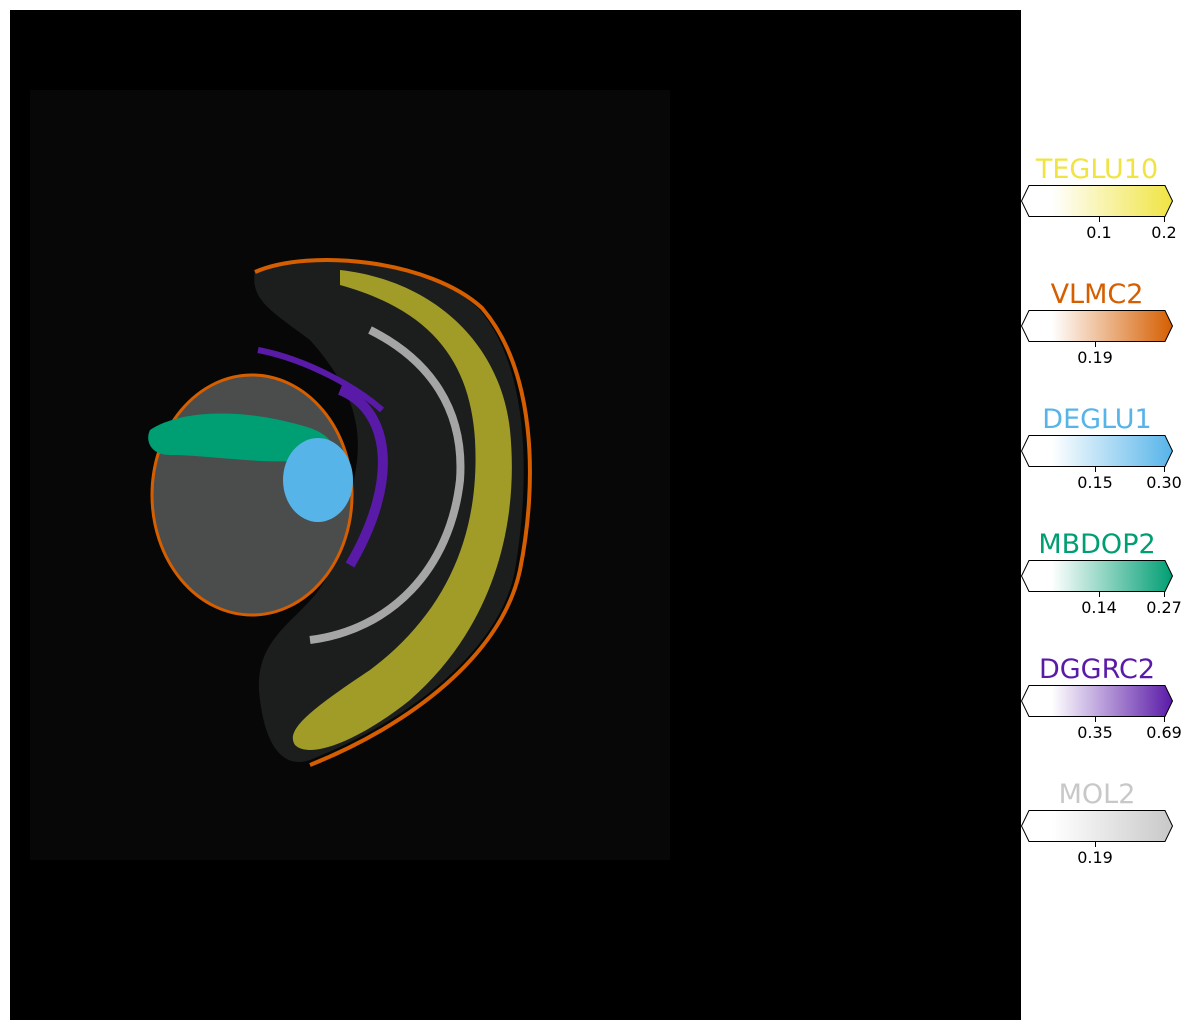 The height and width of the screenshot is (1030, 1193). Describe the element at coordinates (1164, 732) in the screenshot. I see `colorbar-tick-label: 0.69` at that location.